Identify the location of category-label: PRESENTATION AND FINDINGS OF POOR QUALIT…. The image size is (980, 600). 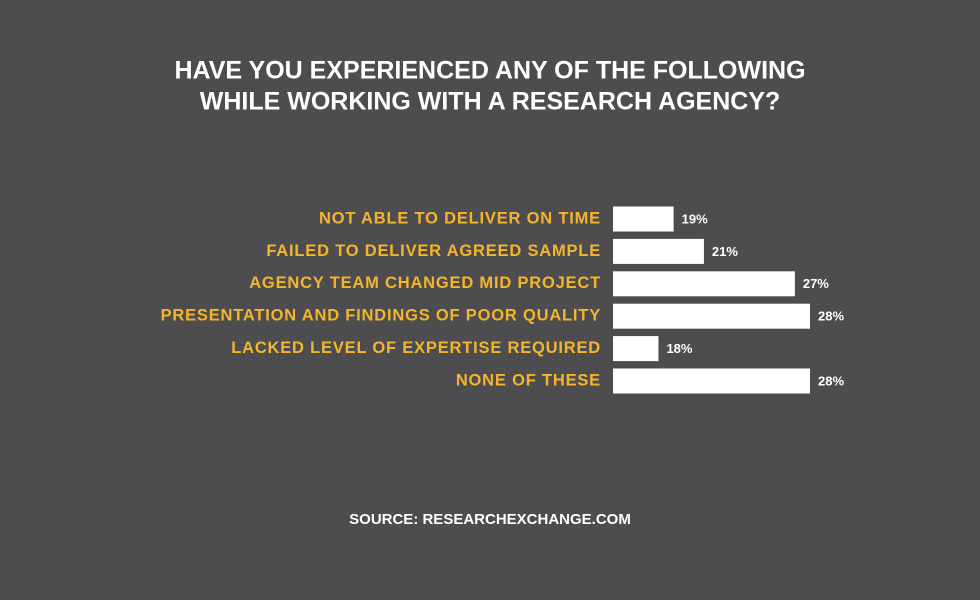
(381, 316).